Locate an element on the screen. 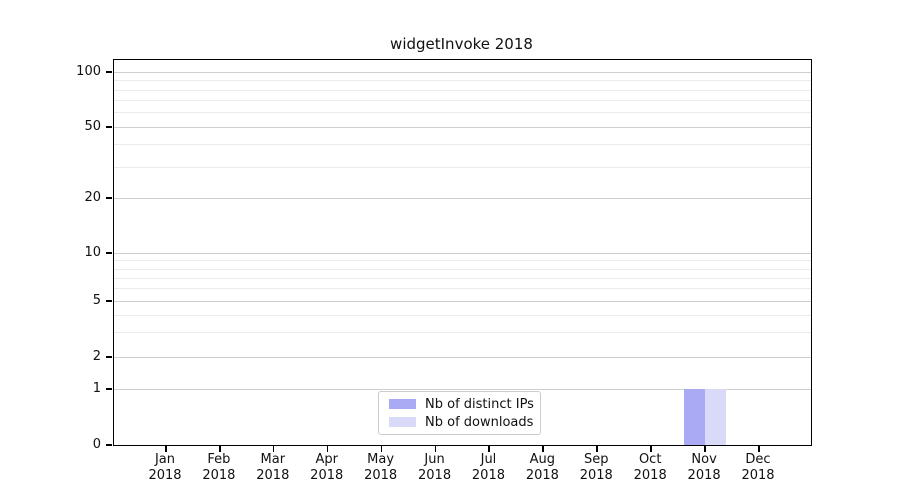  x-tick-label: Jan 2018 is located at coordinates (165, 468).